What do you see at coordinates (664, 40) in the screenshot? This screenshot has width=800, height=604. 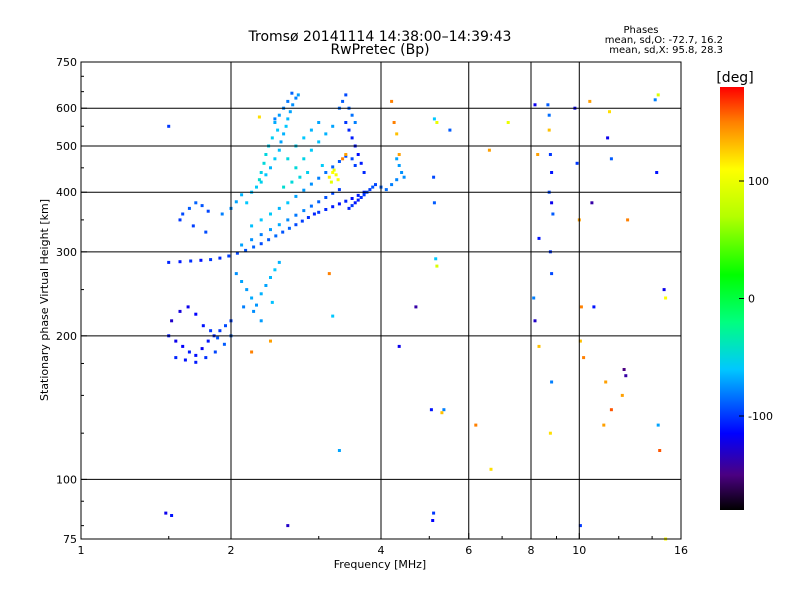 I see `phases-o-stats: mean, sd,O: -72.7, 16.2` at bounding box center [664, 40].